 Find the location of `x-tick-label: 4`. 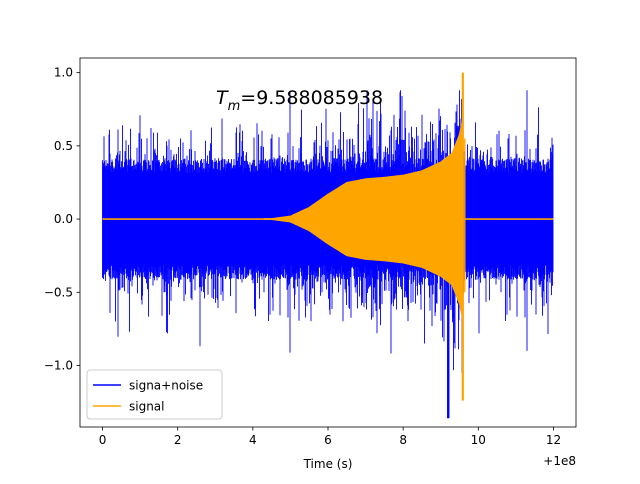

x-tick-label: 4 is located at coordinates (253, 440).